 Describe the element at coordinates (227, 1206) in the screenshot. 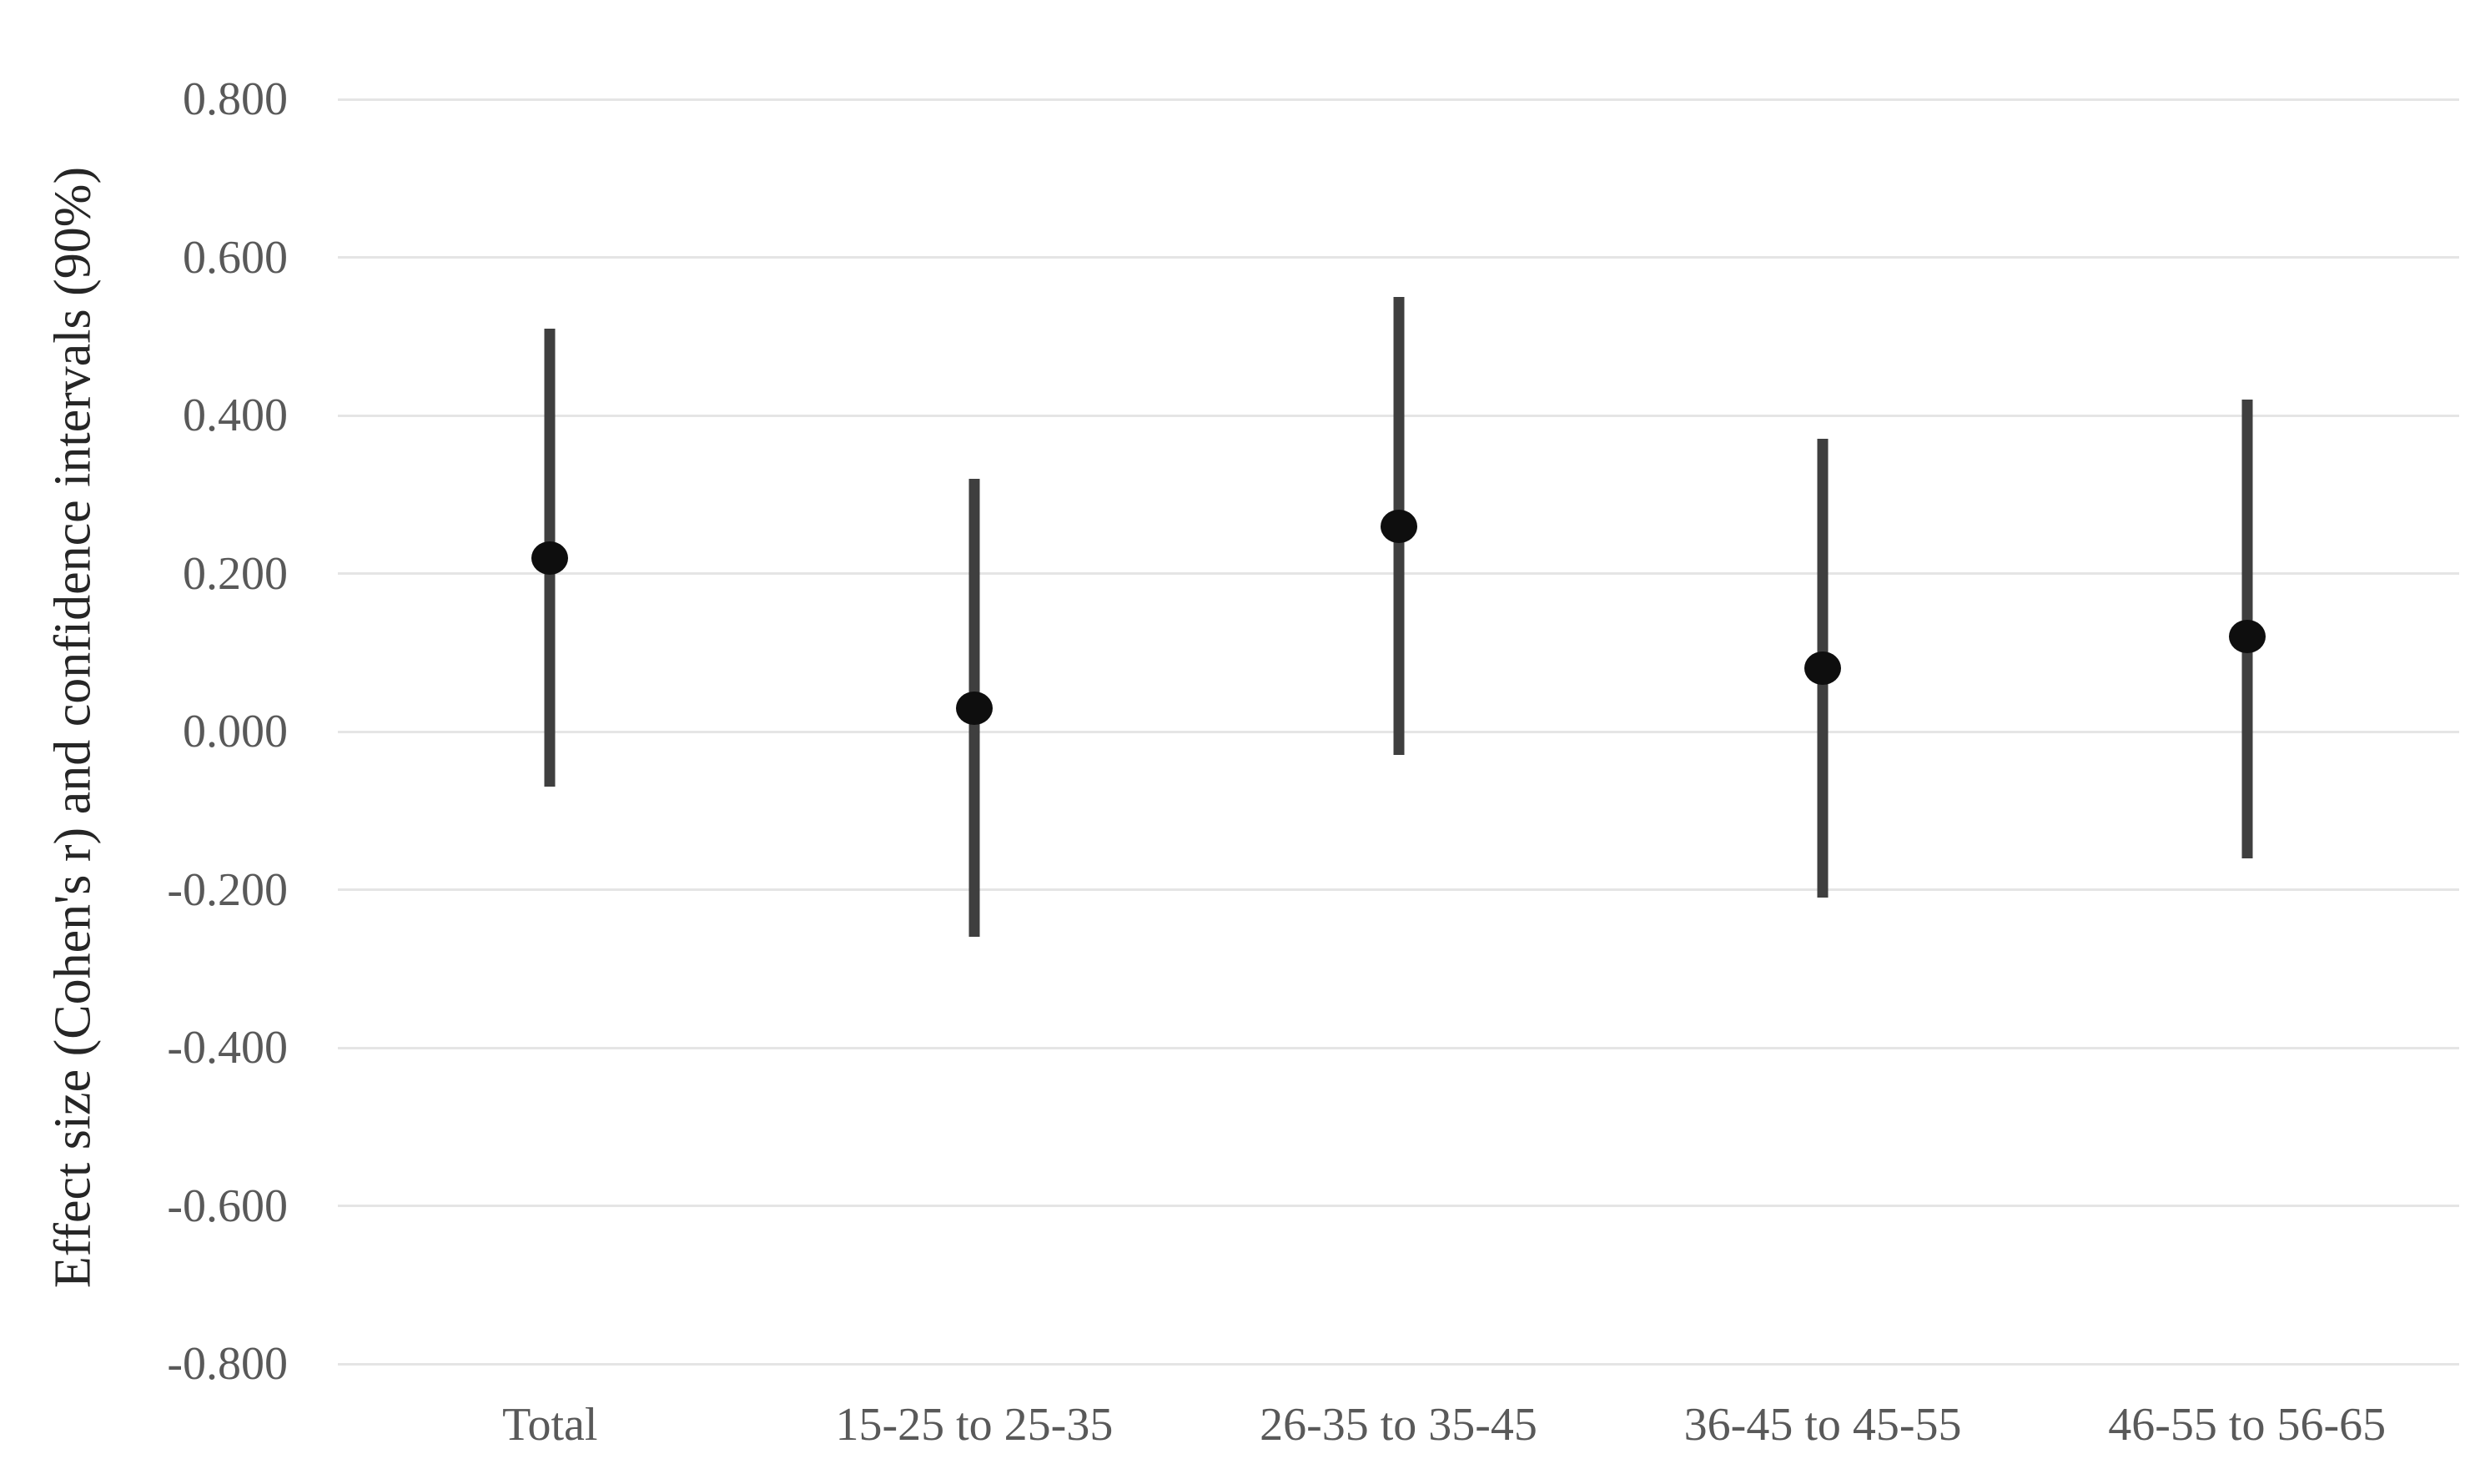

I see `y-tick-label: -0.600` at that location.